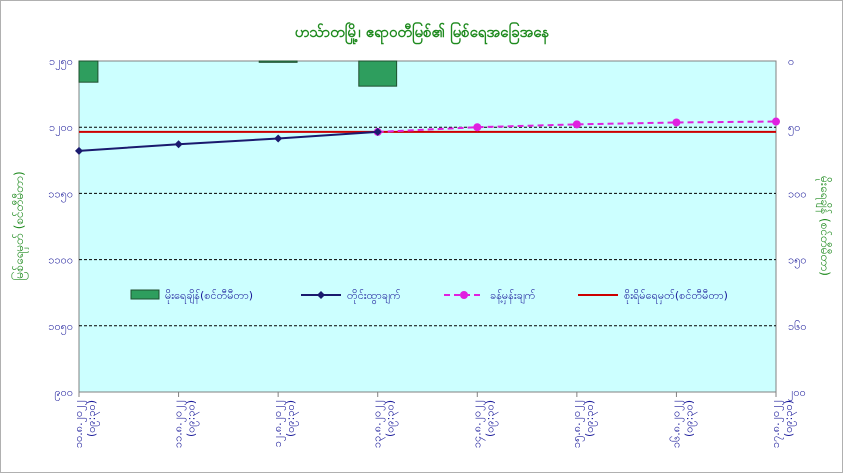 The image size is (843, 474). Describe the element at coordinates (484, 424) in the screenshot. I see `x-tick-label: ၁၄.၈.၂၀၂၂(၀၉:၃၀)` at that location.